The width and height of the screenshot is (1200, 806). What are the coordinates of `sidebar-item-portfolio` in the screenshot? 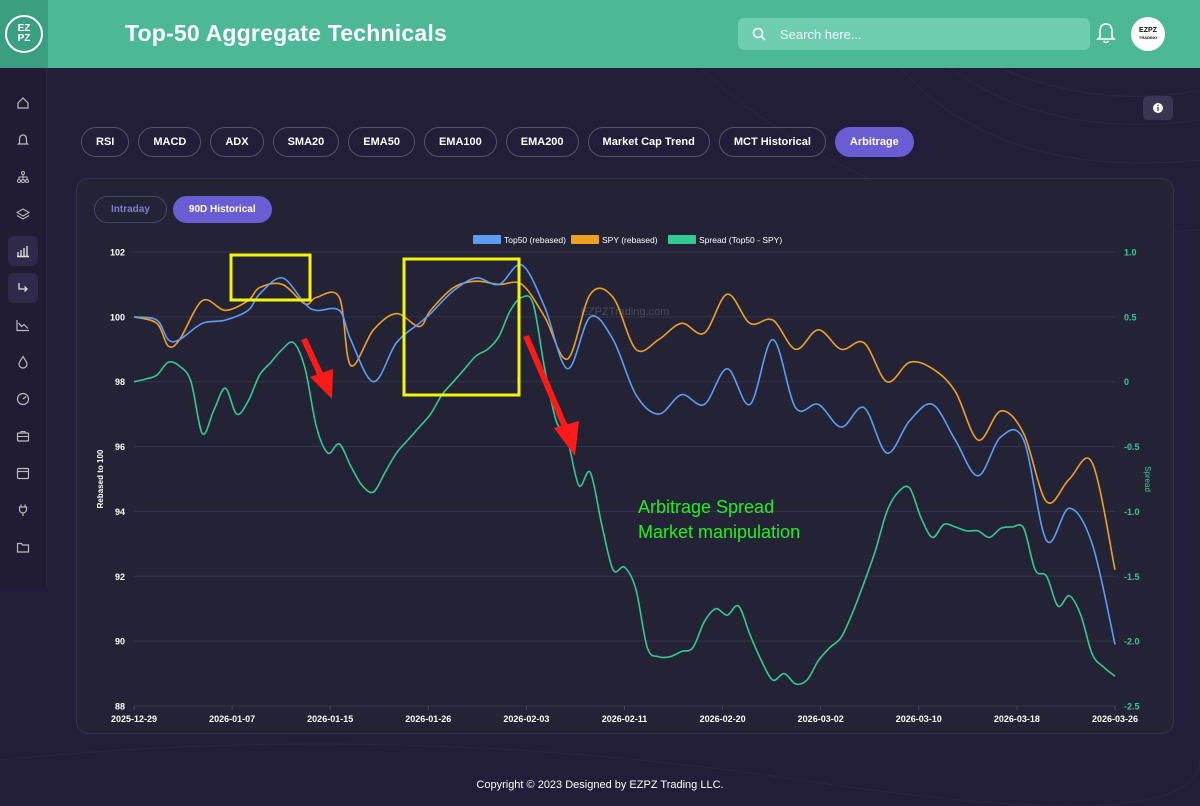 It's located at (23, 436).